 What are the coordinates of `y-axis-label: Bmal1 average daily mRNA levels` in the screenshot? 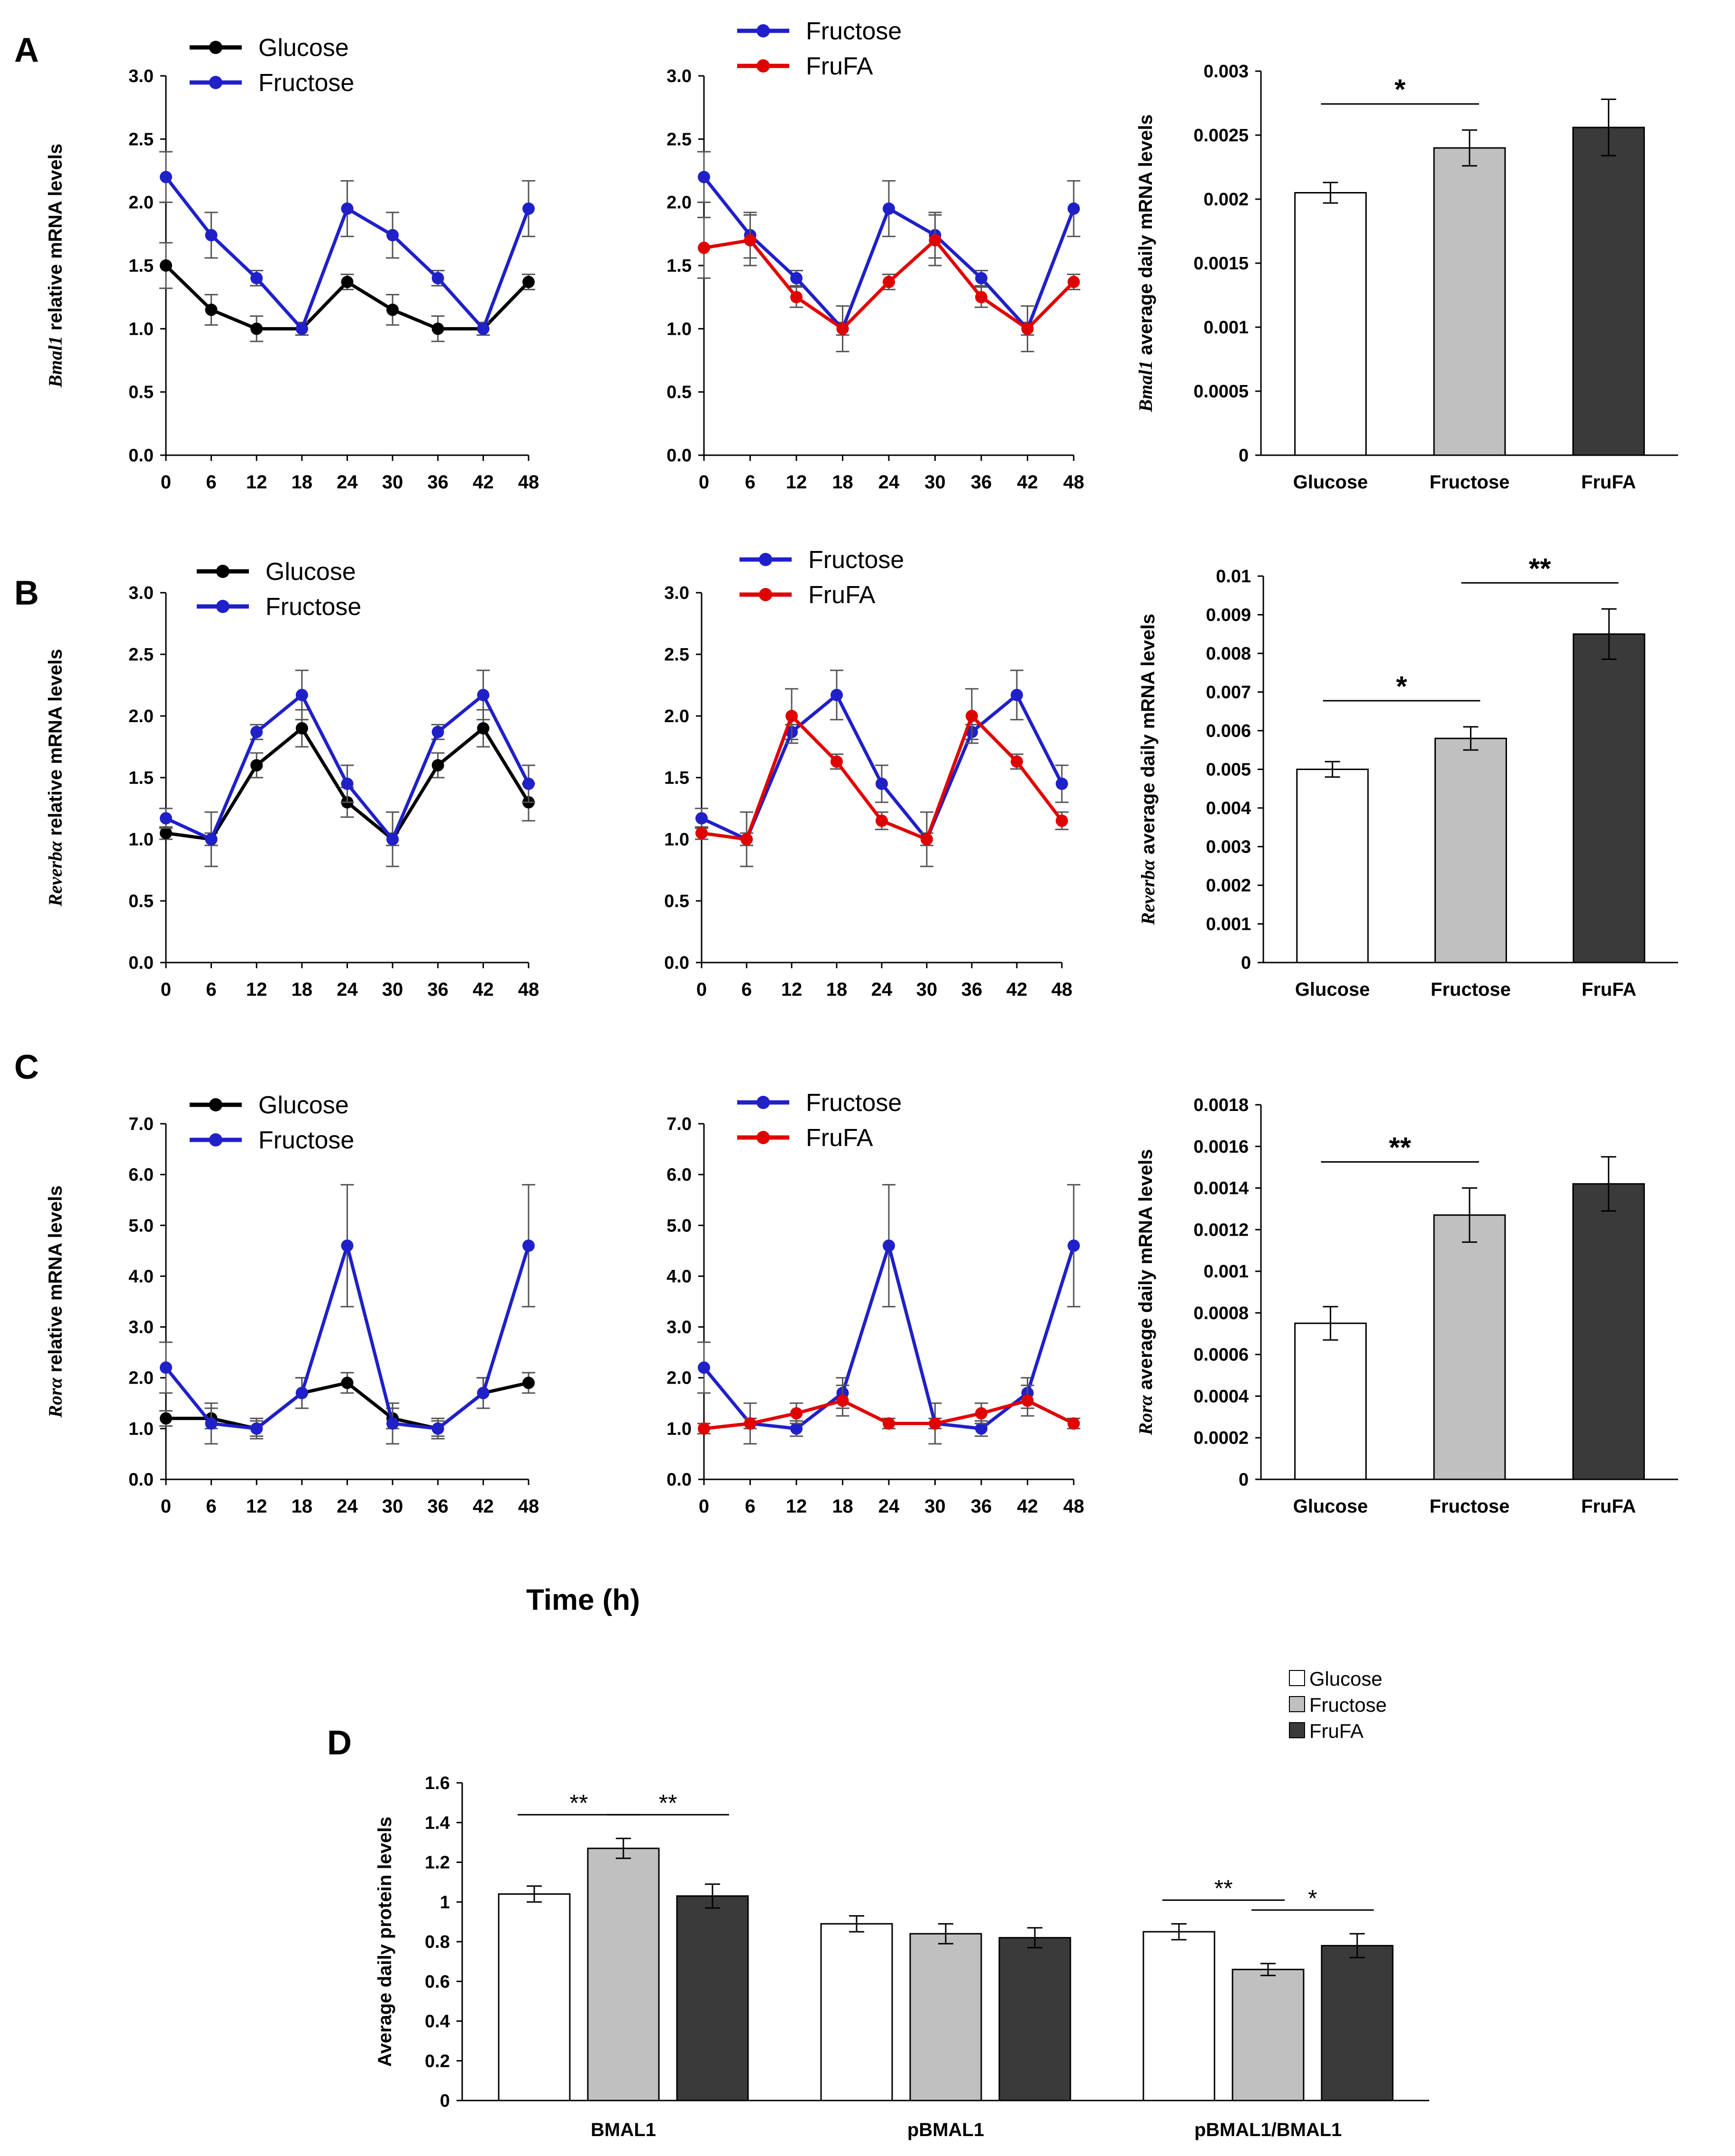 It's located at (1145, 264).